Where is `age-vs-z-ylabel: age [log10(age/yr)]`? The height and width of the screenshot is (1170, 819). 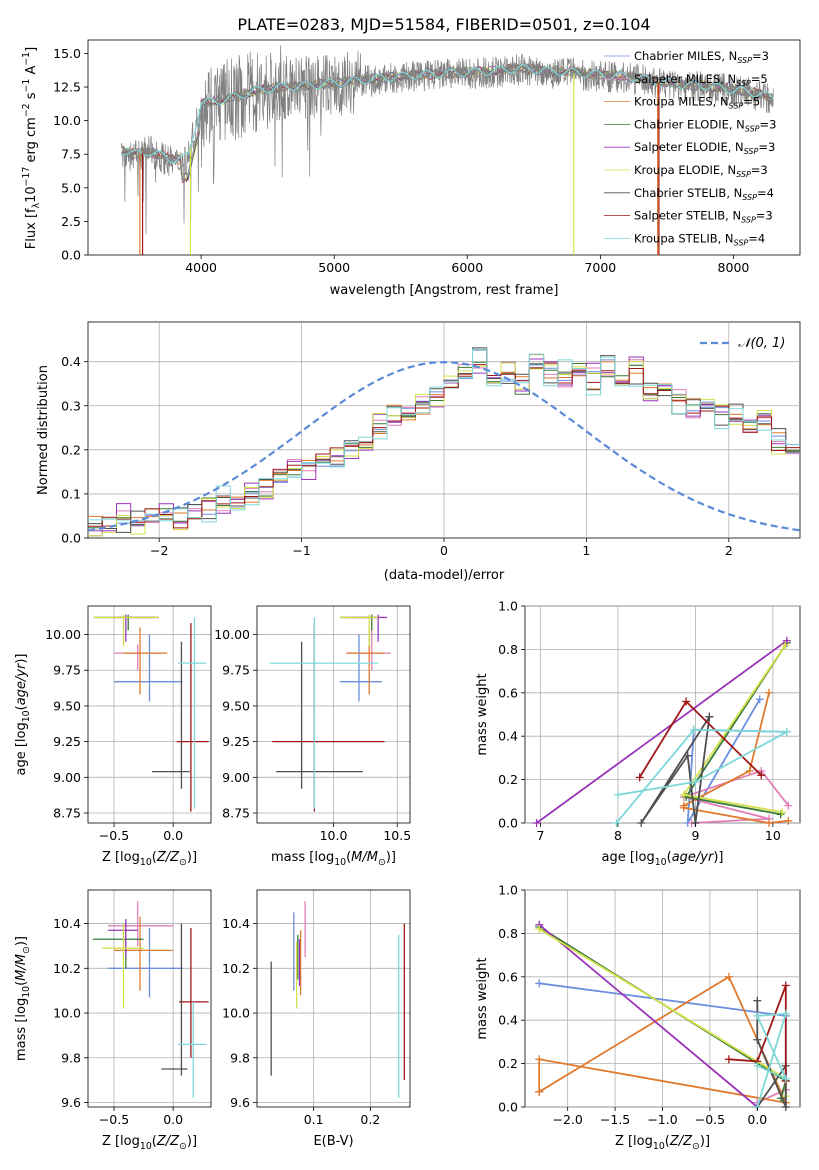
age-vs-z-ylabel: age [log10(age/yr)] is located at coordinates (23, 714).